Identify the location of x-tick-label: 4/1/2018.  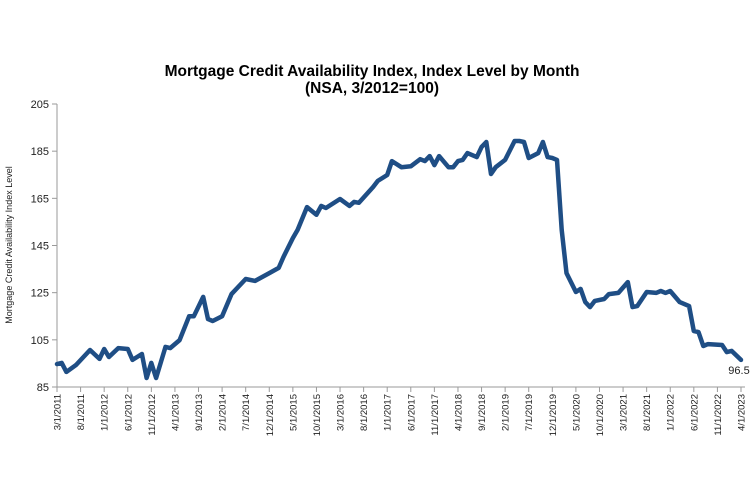
(458, 412).